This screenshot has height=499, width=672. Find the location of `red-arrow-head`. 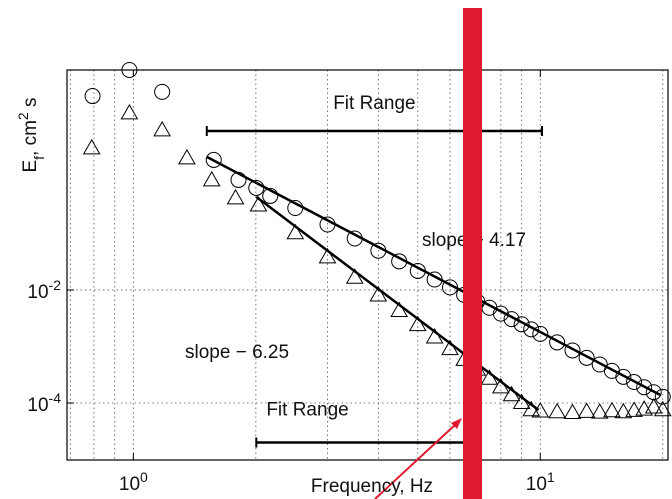

red-arrow-head is located at coordinates (456, 423).